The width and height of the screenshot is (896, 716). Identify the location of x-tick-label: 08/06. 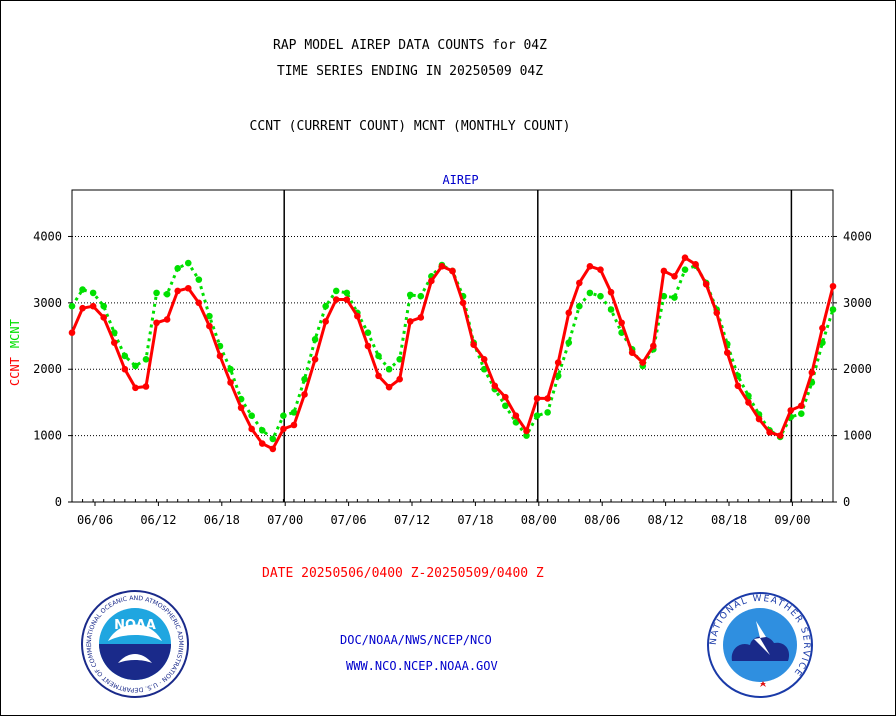
(602, 520).